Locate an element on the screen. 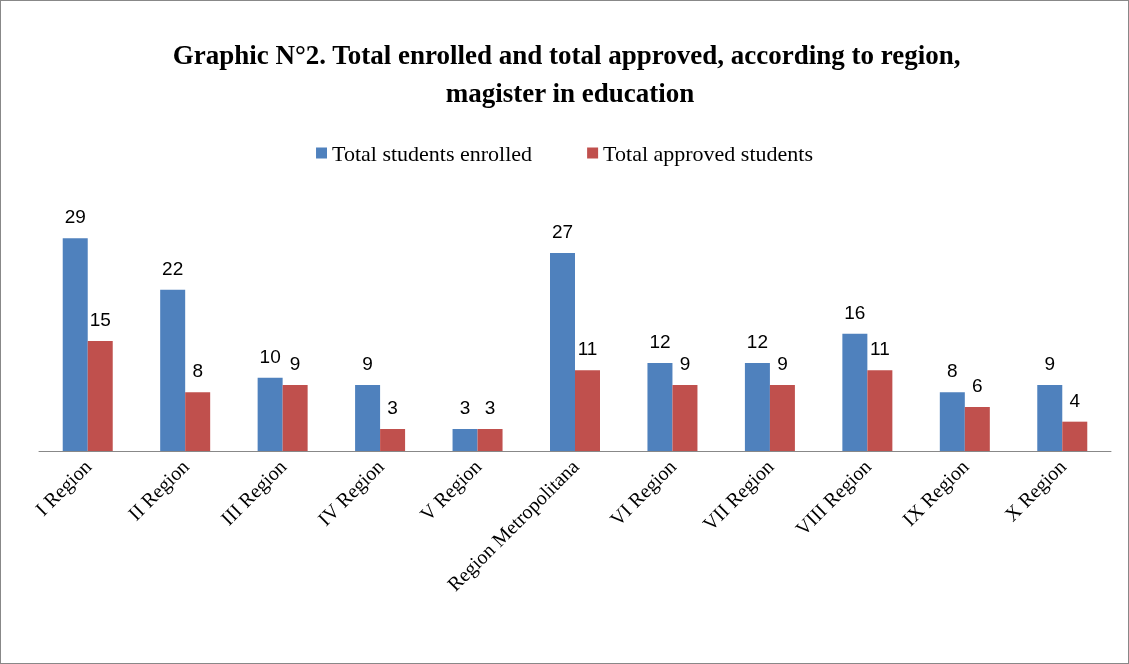 The width and height of the screenshot is (1129, 664). data-label: 10 is located at coordinates (270, 356).